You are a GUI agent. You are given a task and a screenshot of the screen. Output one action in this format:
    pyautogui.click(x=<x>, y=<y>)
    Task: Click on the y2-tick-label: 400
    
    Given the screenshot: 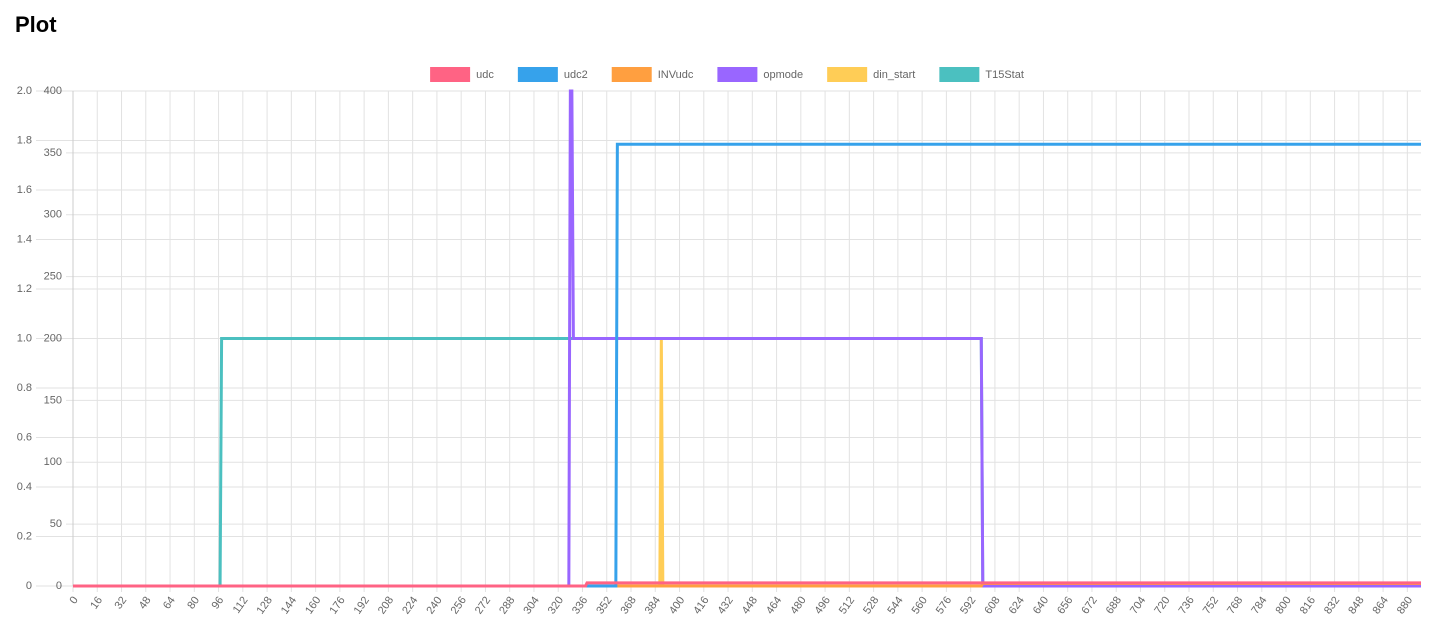 What is the action you would take?
    pyautogui.click(x=53, y=91)
    